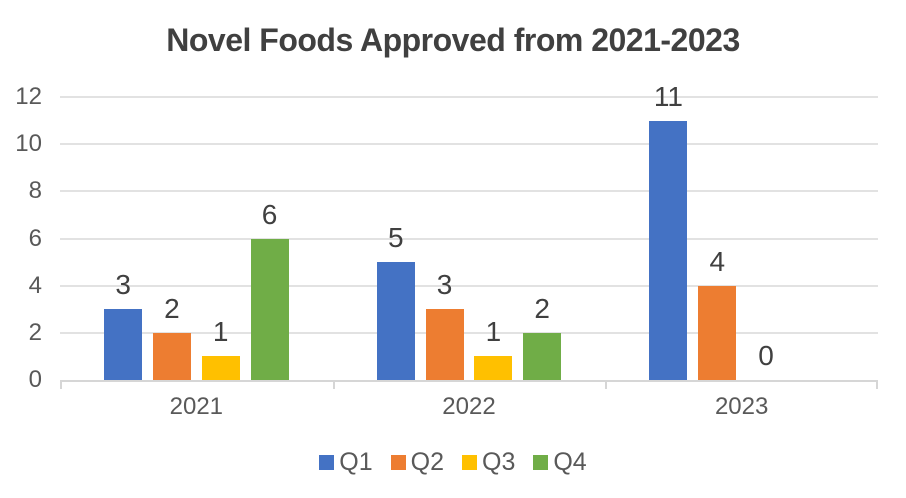  I want to click on y-axis-tick-label: 10, so click(28, 144).